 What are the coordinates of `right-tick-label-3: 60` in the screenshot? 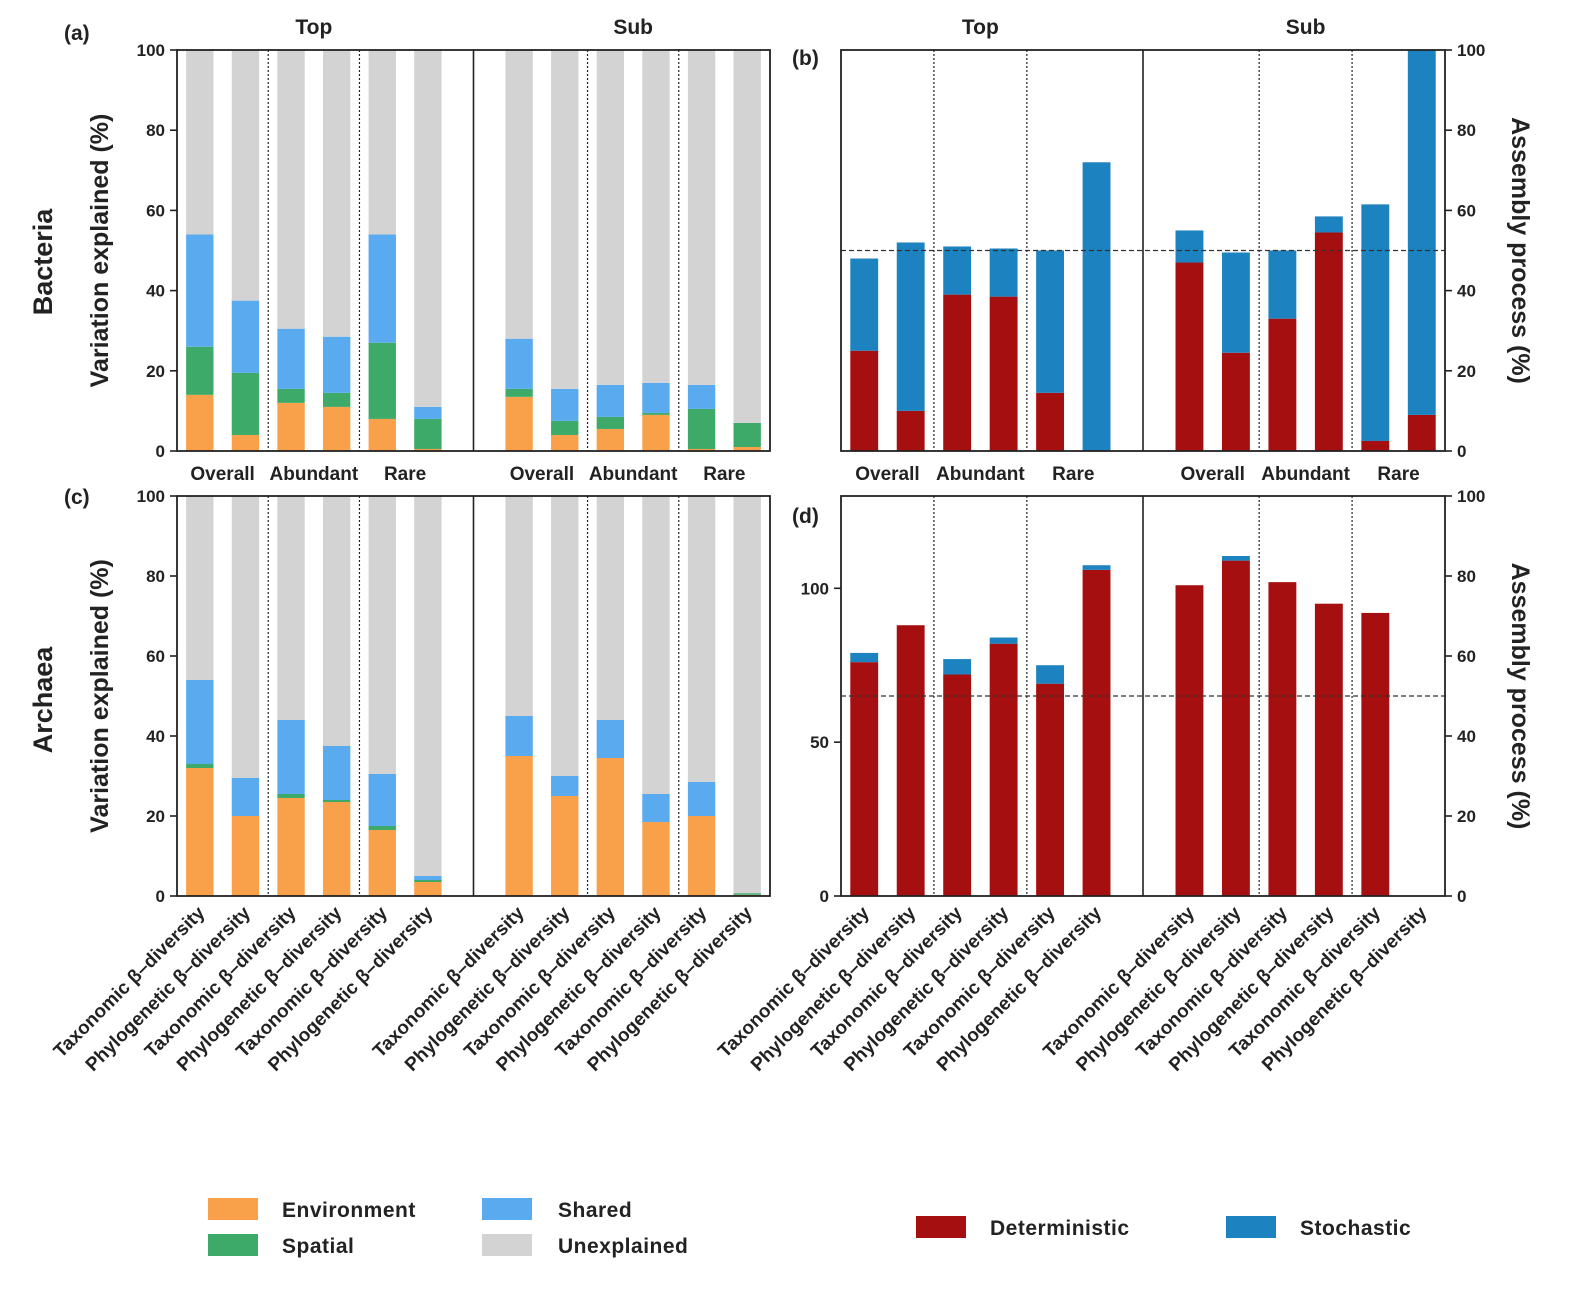 It's located at (1466, 656).